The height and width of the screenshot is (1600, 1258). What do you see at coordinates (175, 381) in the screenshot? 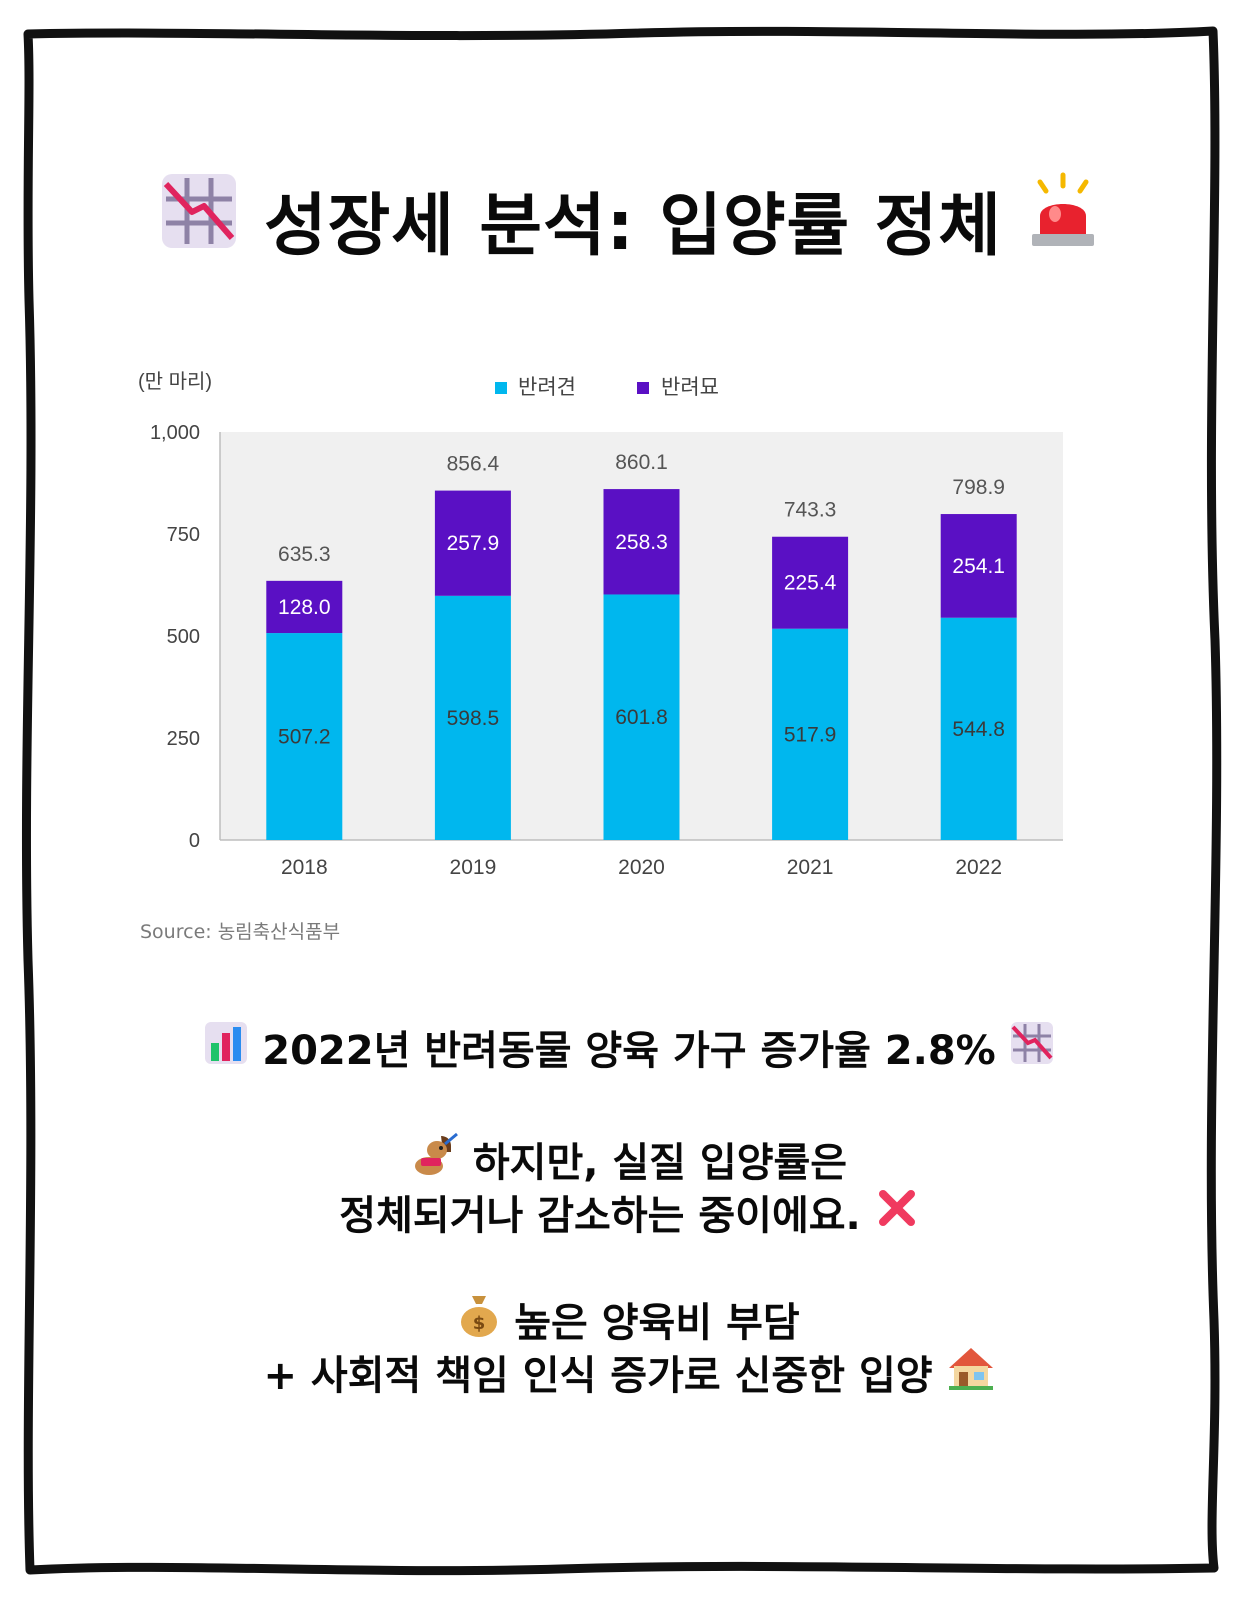
I see `y-unit-label: (만 마리)` at bounding box center [175, 381].